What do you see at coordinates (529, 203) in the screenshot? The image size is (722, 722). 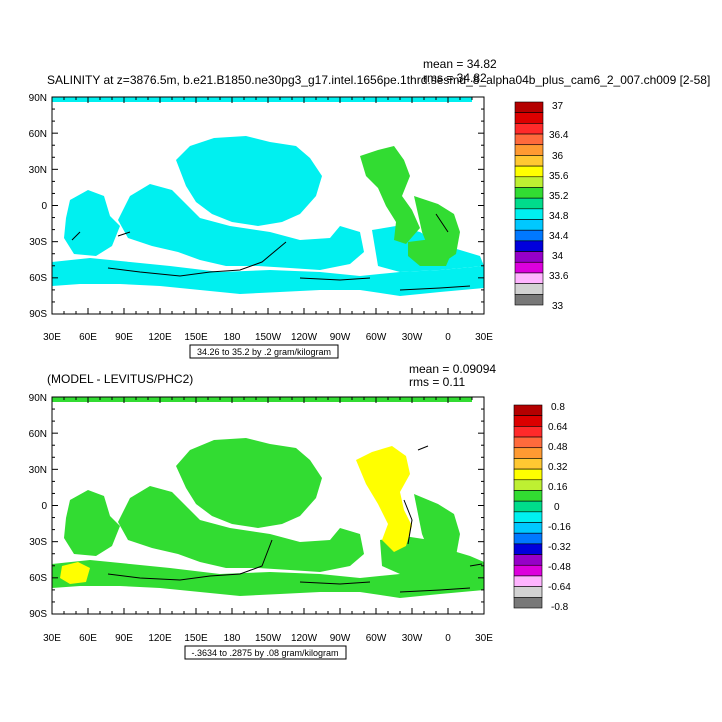 I see `panel1-colorbar` at bounding box center [529, 203].